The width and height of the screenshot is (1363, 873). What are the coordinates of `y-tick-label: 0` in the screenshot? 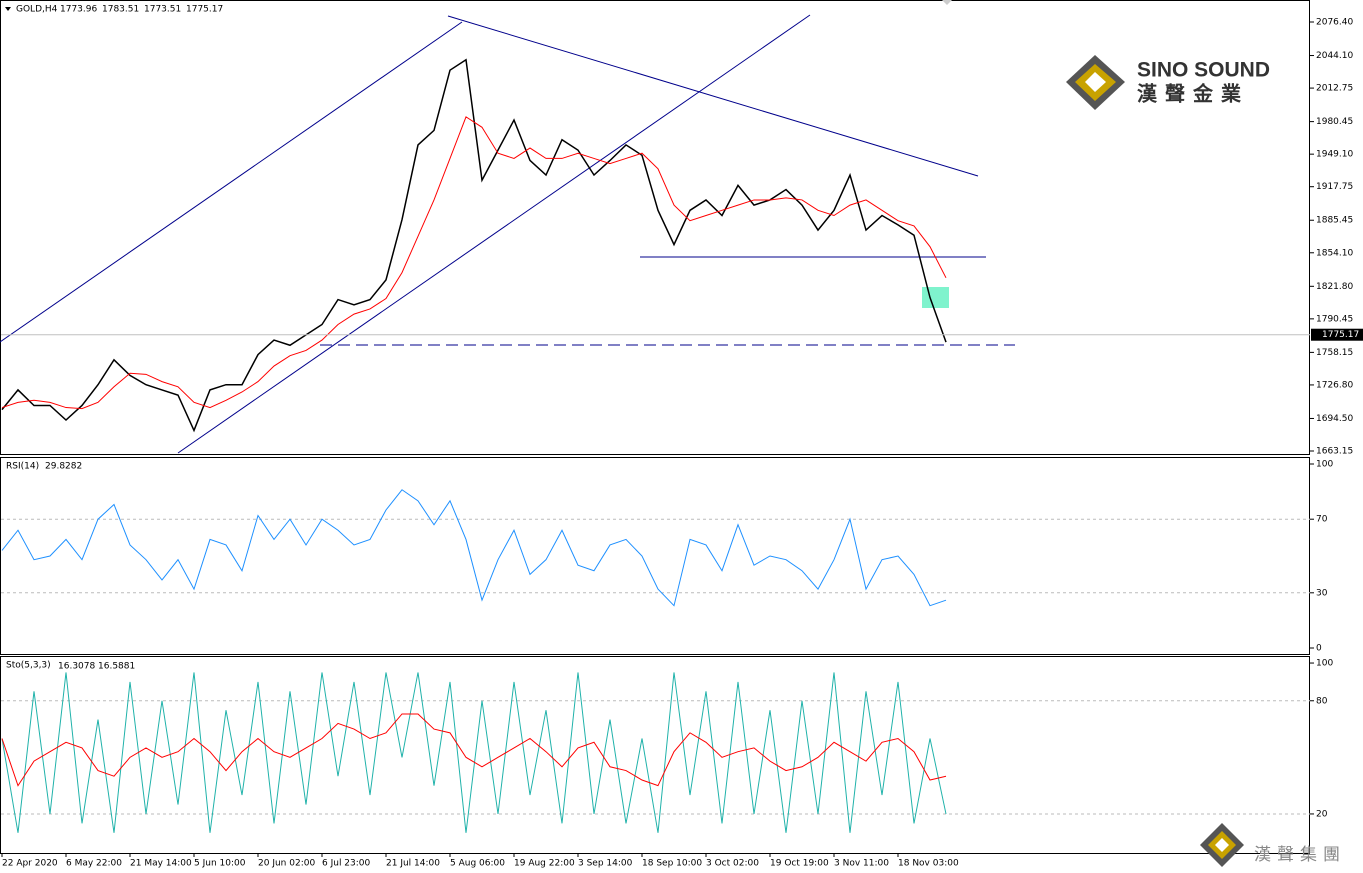 It's located at (1319, 649).